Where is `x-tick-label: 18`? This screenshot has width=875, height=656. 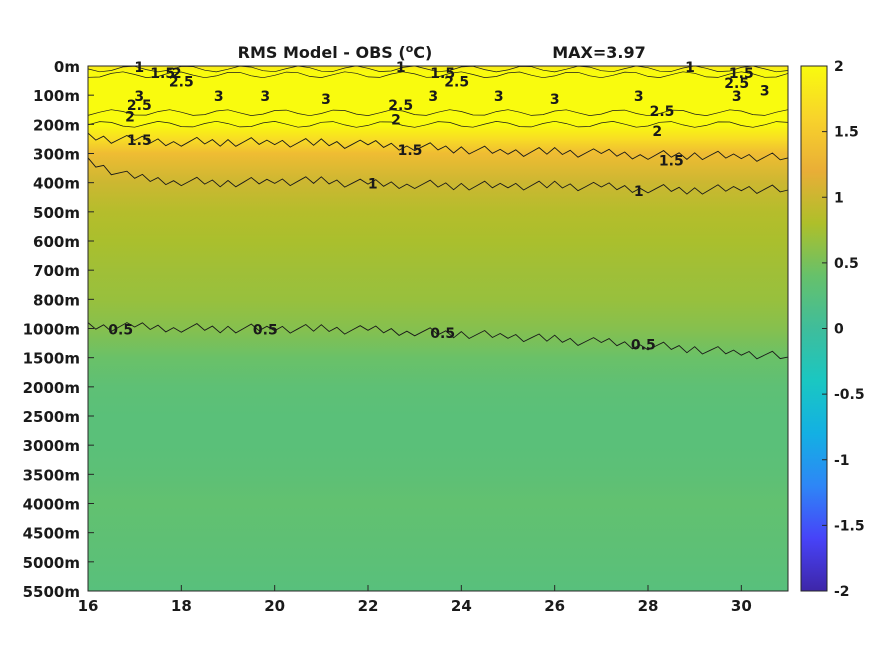
x-tick-label: 18 is located at coordinates (181, 606).